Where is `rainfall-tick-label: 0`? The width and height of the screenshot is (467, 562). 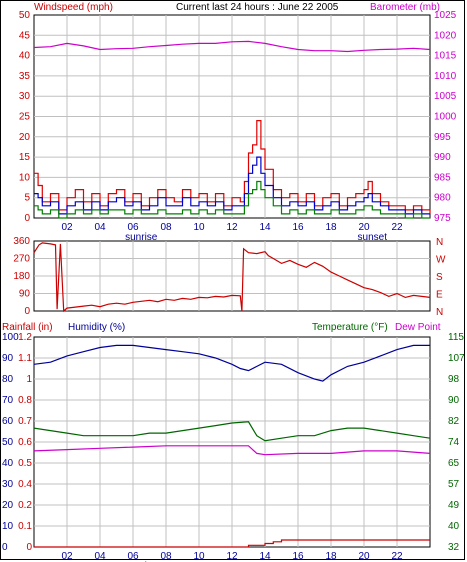 rainfall-tick-label: 0 is located at coordinates (29, 547).